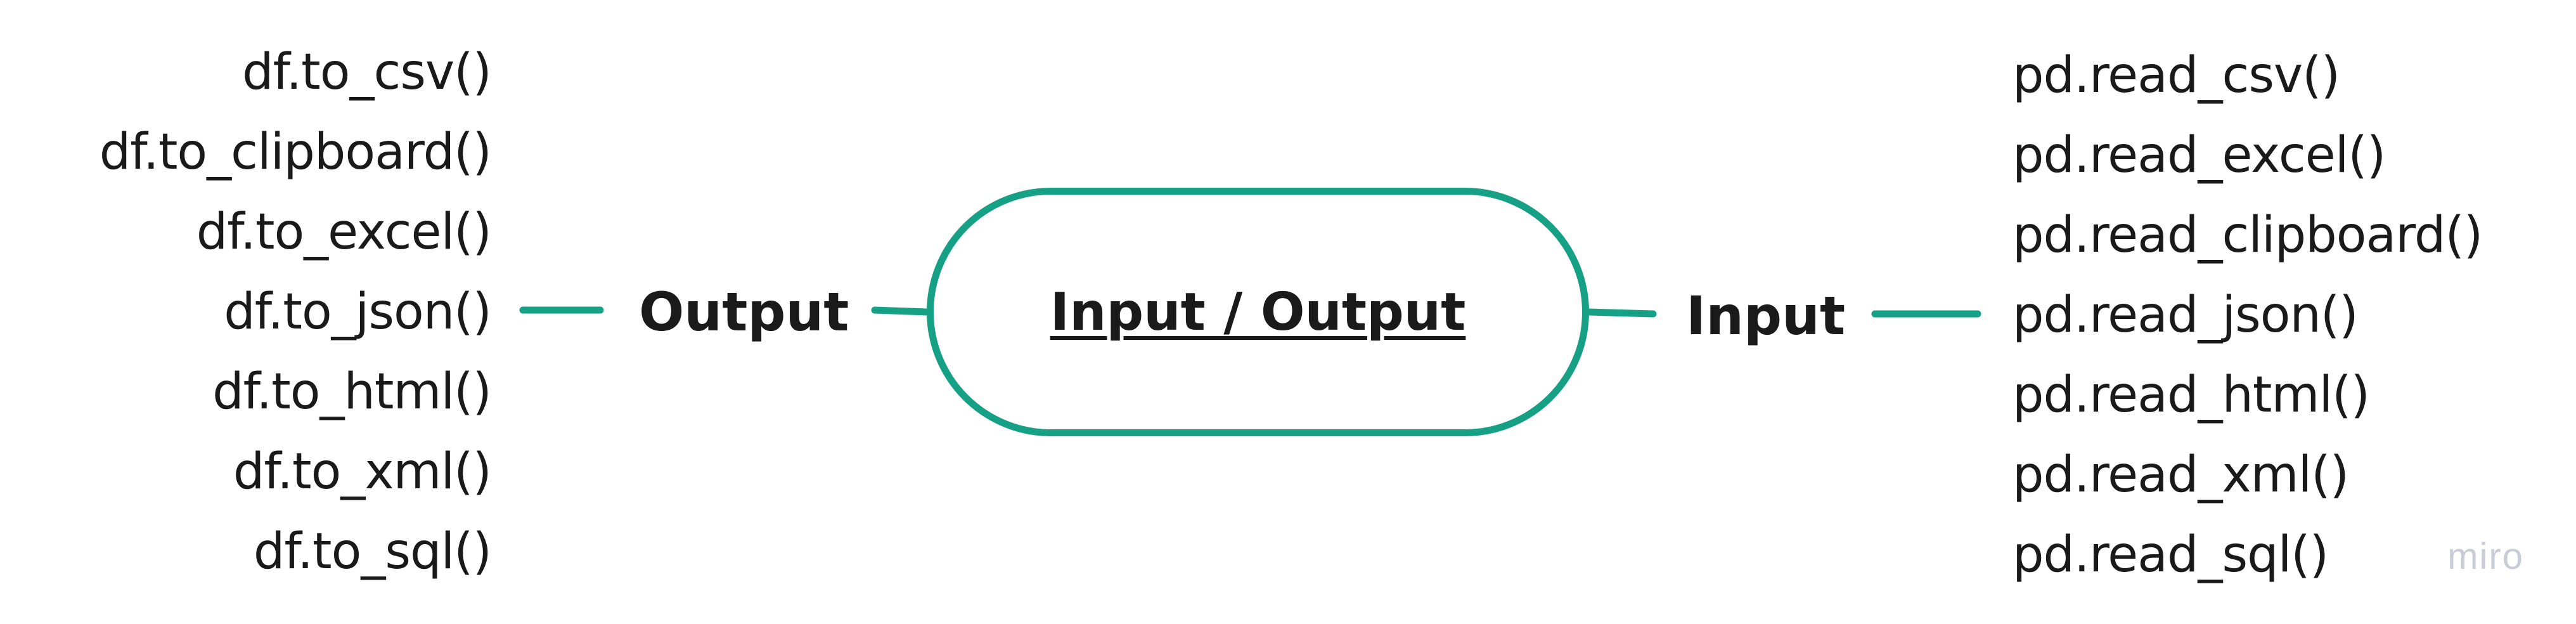  I want to click on output-item: df.to_xml(), so click(362, 471).